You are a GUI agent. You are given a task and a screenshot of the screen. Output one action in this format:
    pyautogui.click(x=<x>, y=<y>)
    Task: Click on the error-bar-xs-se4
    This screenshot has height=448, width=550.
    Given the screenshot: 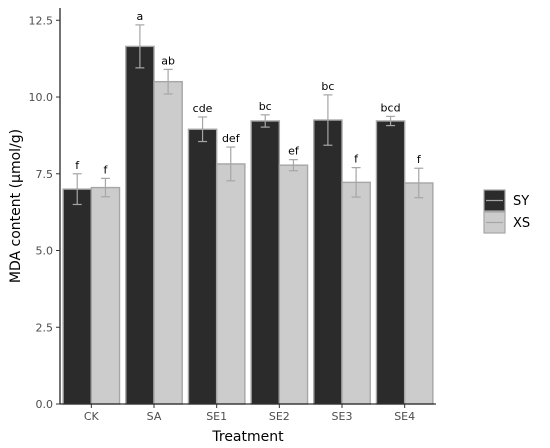 What is the action you would take?
    pyautogui.click(x=419, y=183)
    